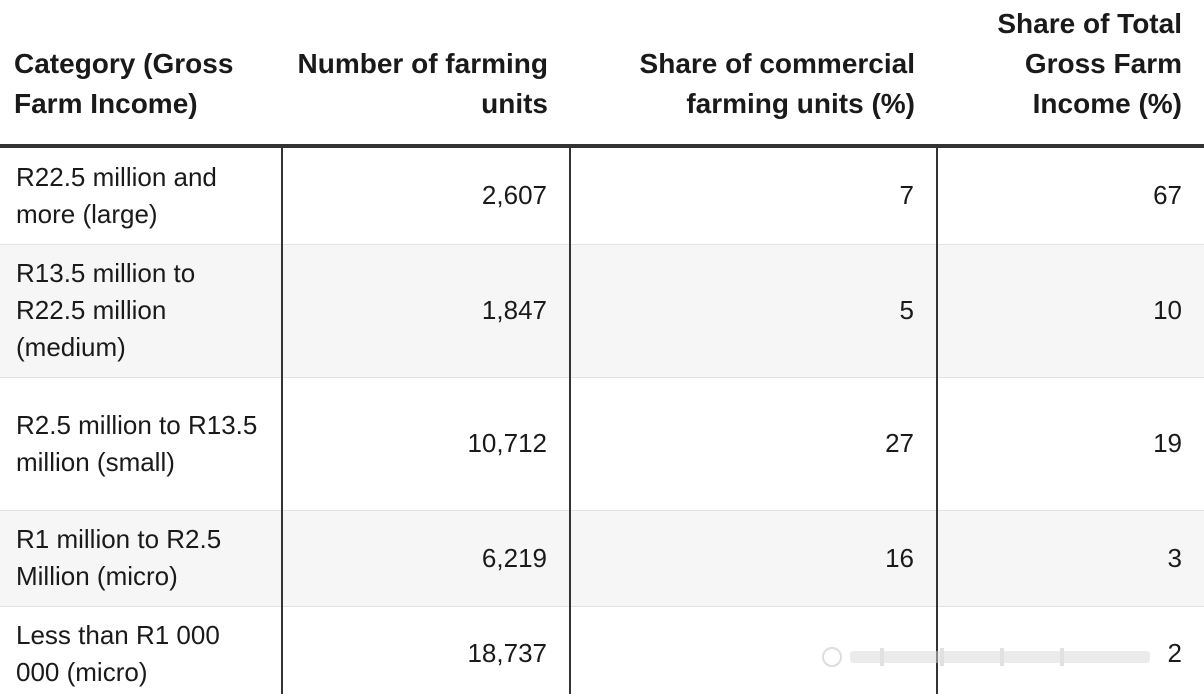  What do you see at coordinates (1070, 74) in the screenshot?
I see `header-share-gross-income: Share of Total Gross Farm Income (%)` at bounding box center [1070, 74].